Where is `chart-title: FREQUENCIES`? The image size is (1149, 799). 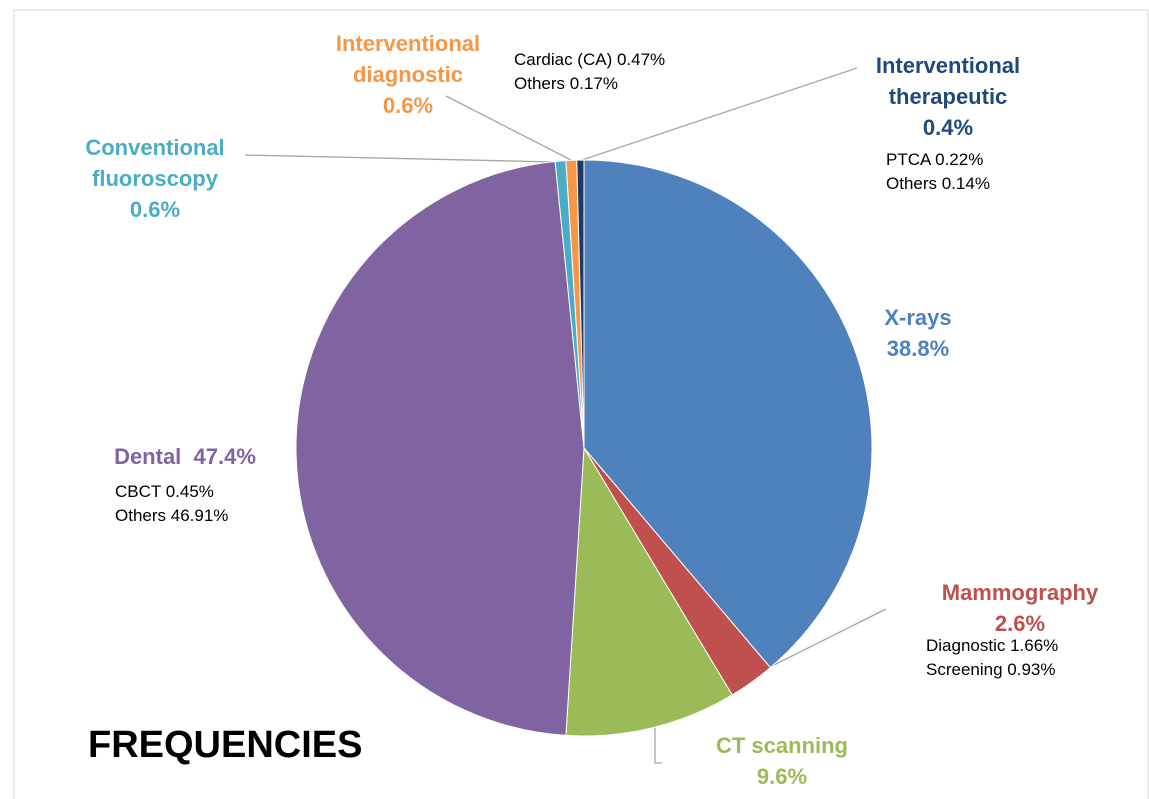 chart-title: FREQUENCIES is located at coordinates (225, 745).